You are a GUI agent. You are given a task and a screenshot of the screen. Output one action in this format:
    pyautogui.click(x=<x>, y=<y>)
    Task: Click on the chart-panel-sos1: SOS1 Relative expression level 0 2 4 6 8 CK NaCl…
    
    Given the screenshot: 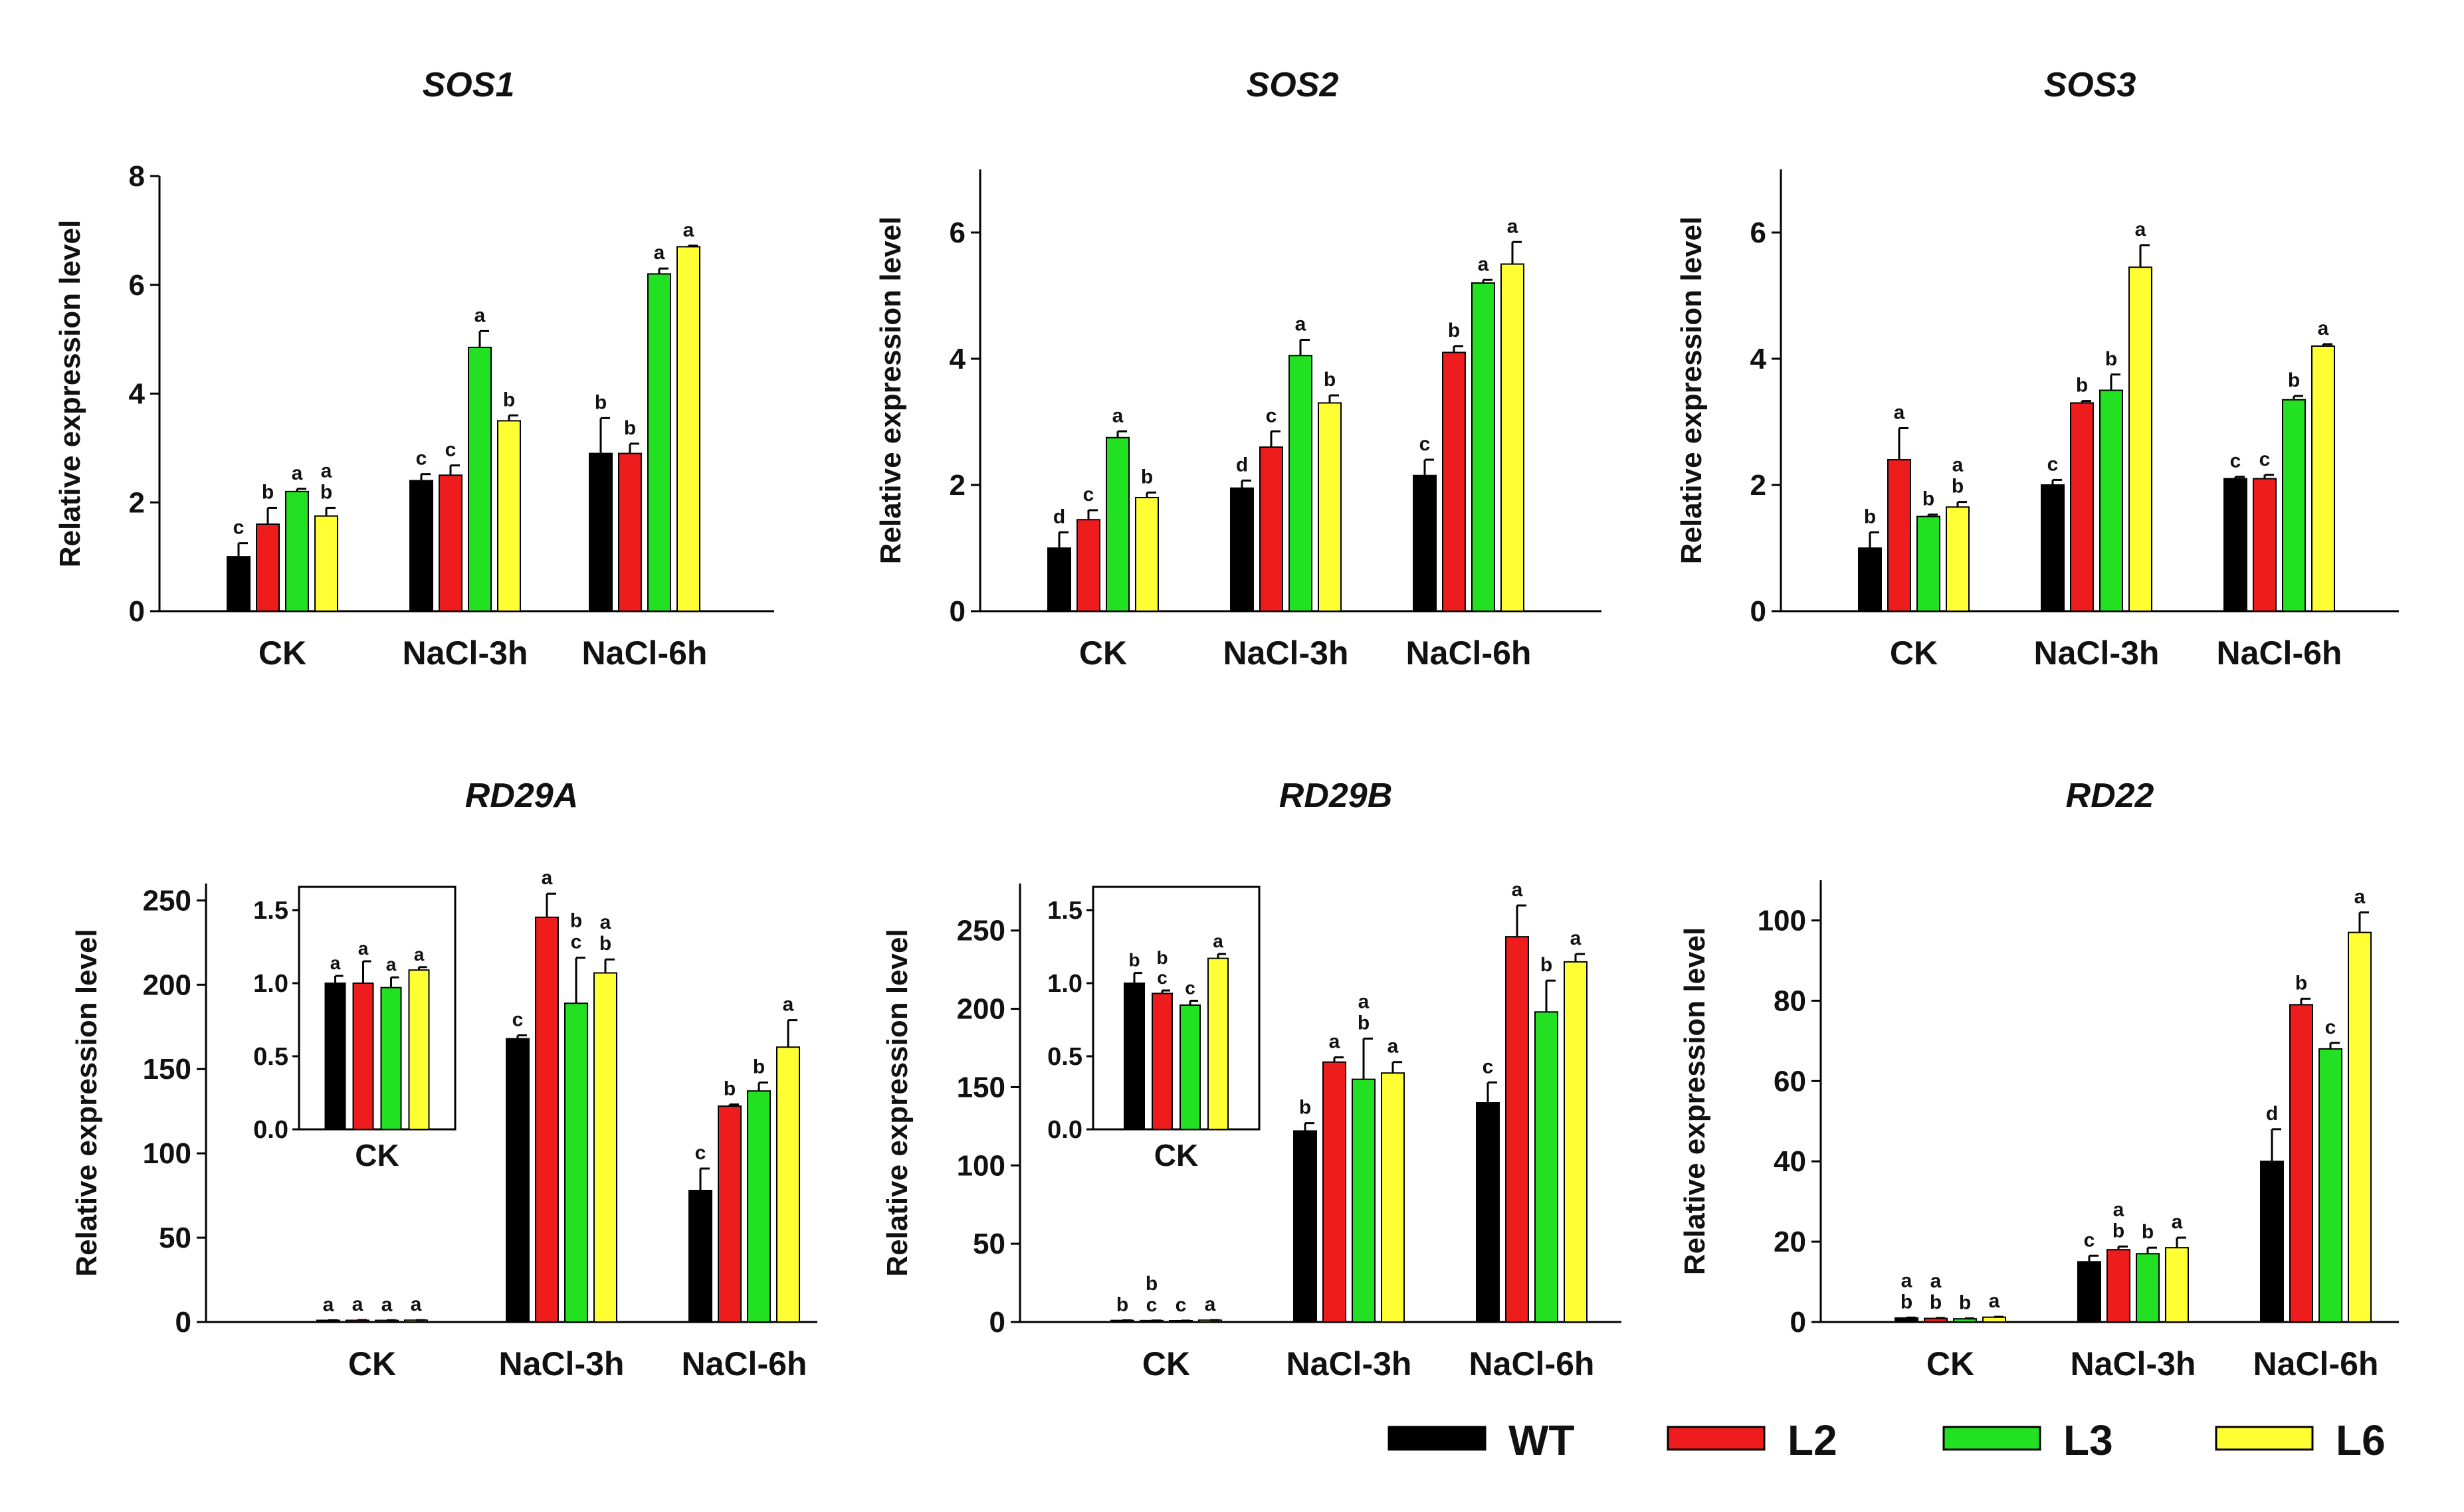 What is the action you would take?
    pyautogui.click(x=414, y=369)
    